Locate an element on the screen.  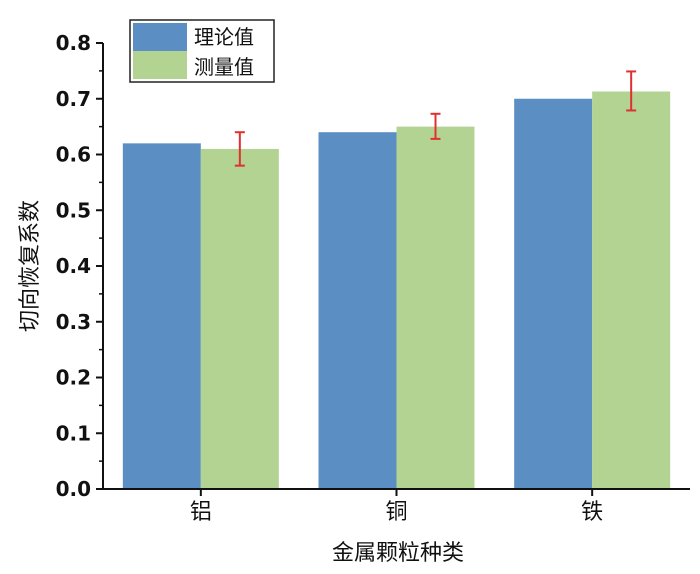
legend-label-measured: 测量值 is located at coordinates (224, 67).